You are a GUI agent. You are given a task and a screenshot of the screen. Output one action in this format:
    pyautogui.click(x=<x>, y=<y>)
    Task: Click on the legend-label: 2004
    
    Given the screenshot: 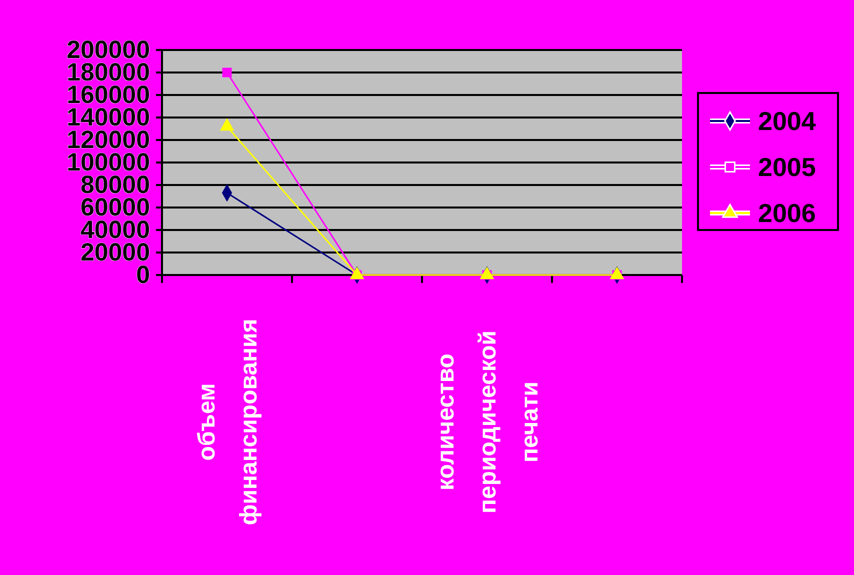 What is the action you would take?
    pyautogui.click(x=787, y=121)
    